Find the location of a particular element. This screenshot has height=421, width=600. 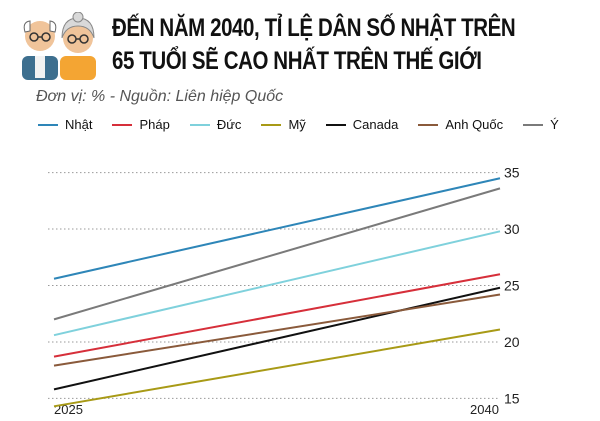

legend-item-1: Pháp is located at coordinates (141, 124).